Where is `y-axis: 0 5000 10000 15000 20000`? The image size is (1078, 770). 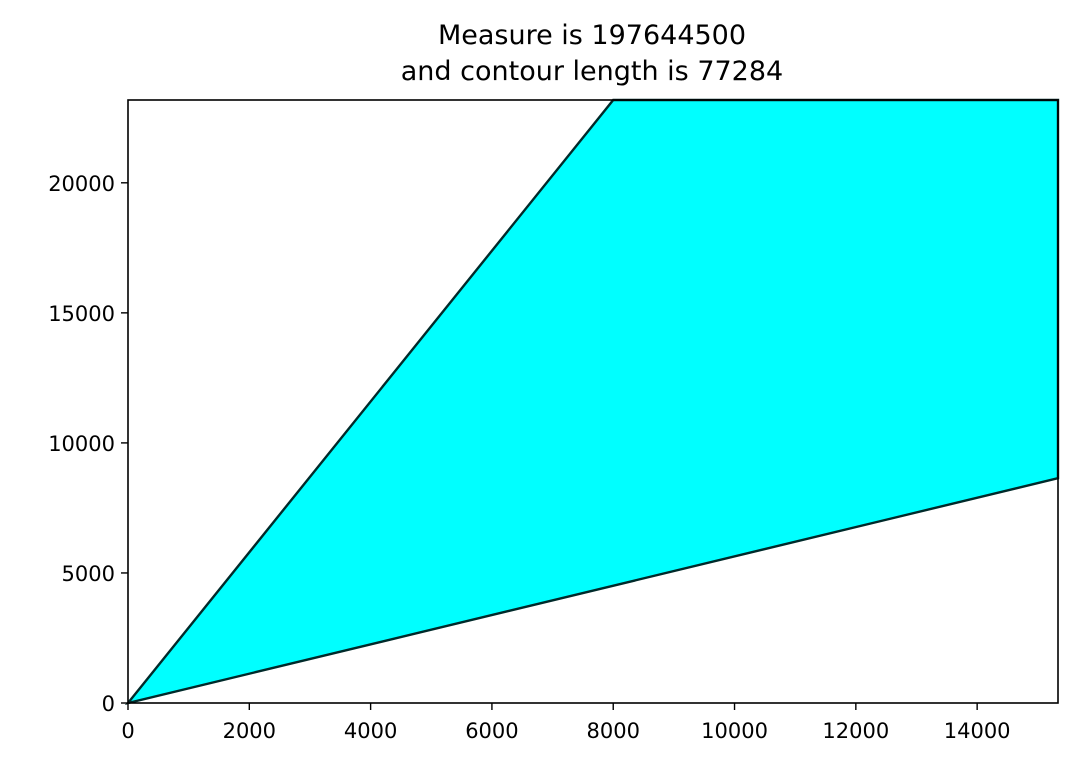 y-axis: 0 5000 10000 15000 20000 is located at coordinates (88, 444).